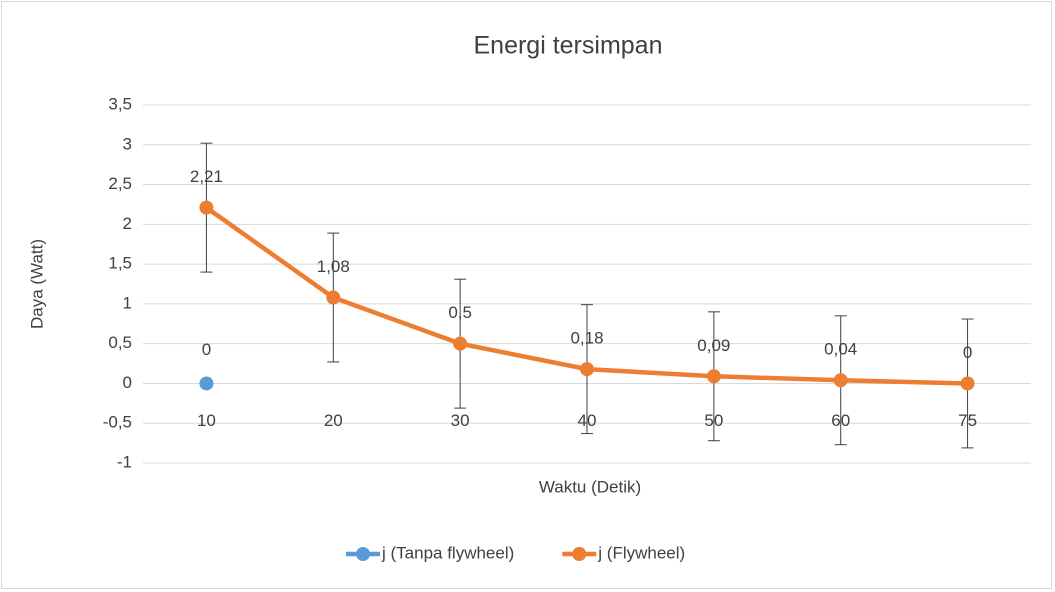 This screenshot has width=1055, height=592. What do you see at coordinates (206, 176) in the screenshot?
I see `data-label: 2,21` at bounding box center [206, 176].